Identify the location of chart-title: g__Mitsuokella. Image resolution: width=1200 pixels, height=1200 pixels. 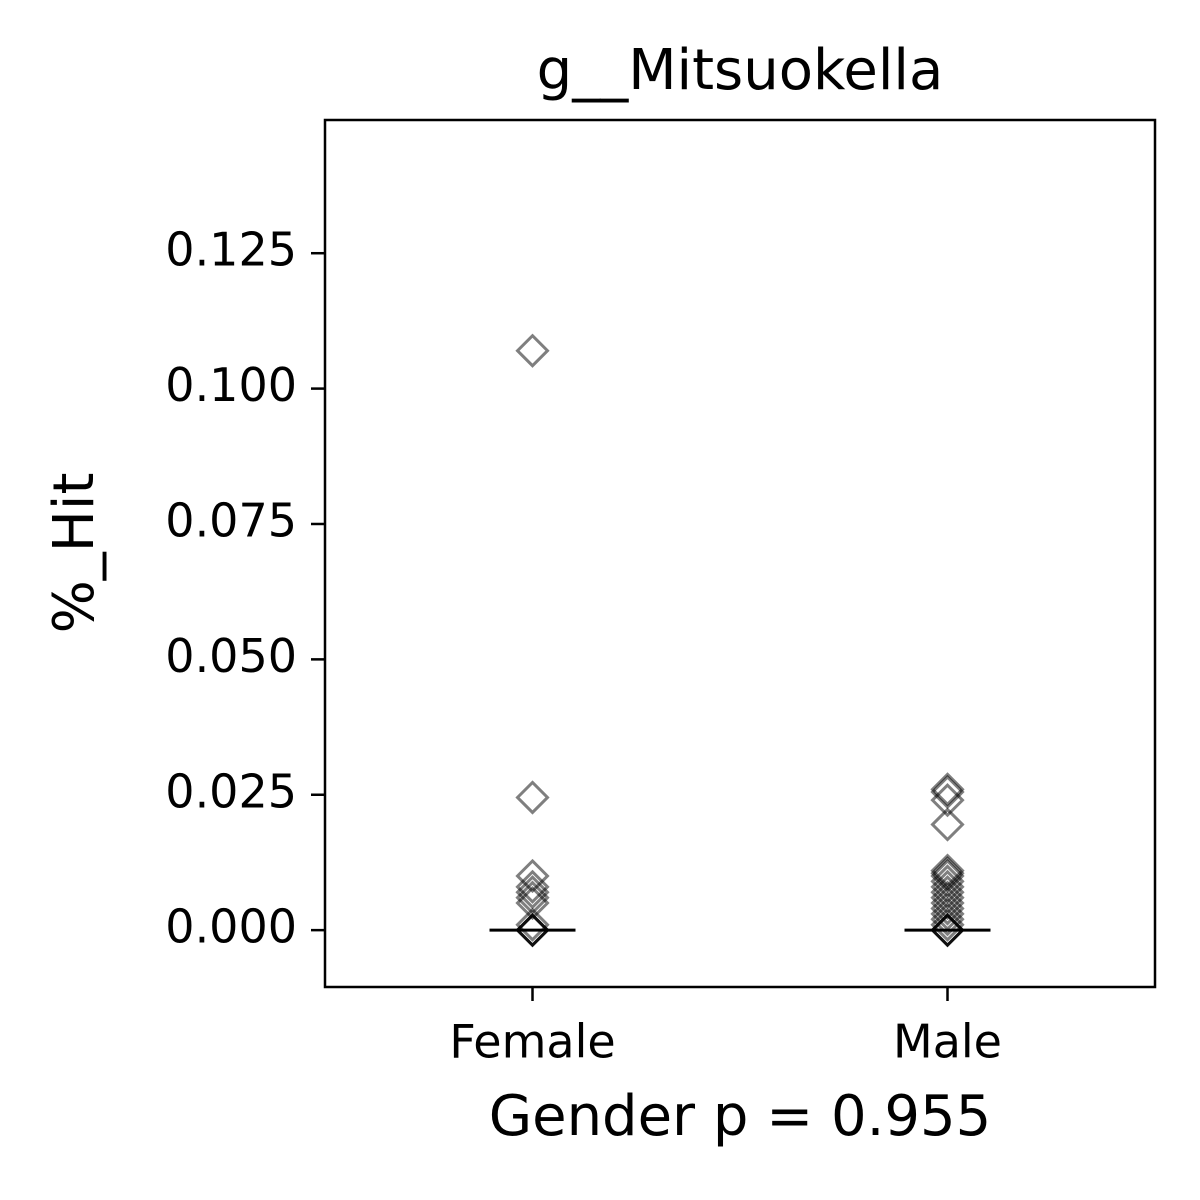
(740, 70).